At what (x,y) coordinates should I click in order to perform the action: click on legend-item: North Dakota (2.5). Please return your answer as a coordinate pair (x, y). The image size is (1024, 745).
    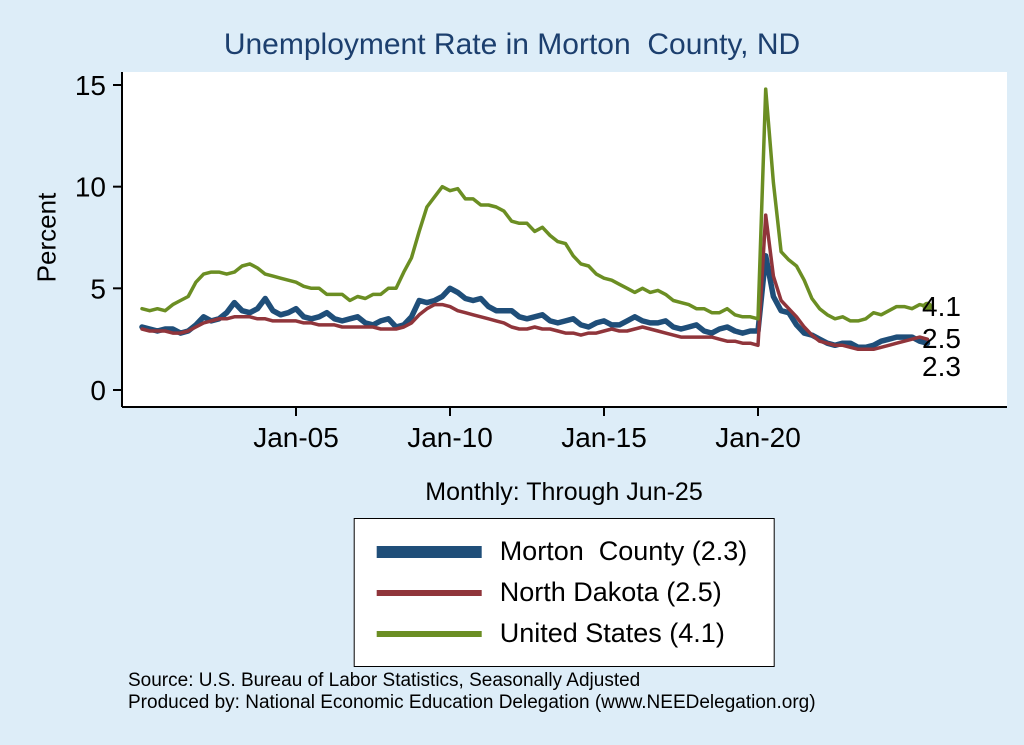
    Looking at the image, I should click on (562, 592).